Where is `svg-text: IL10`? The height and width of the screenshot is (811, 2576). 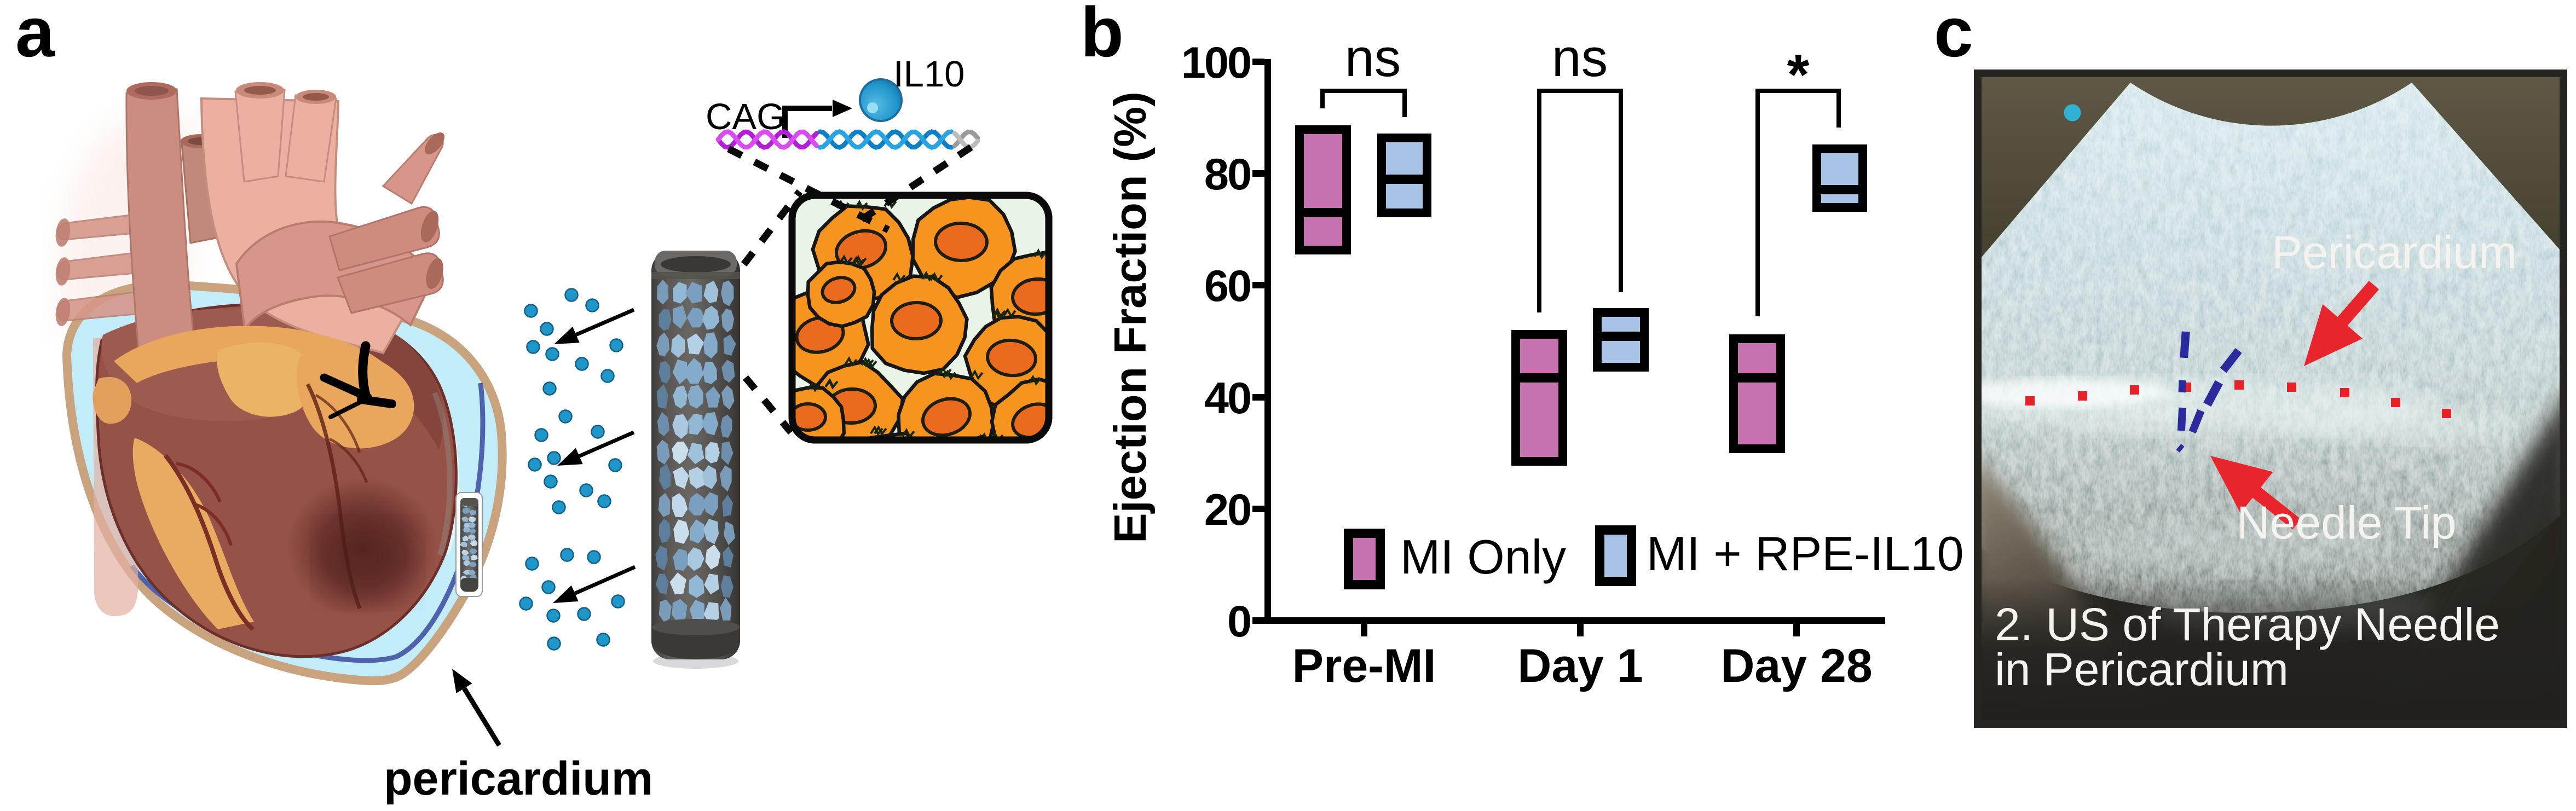 svg-text: IL10 is located at coordinates (929, 74).